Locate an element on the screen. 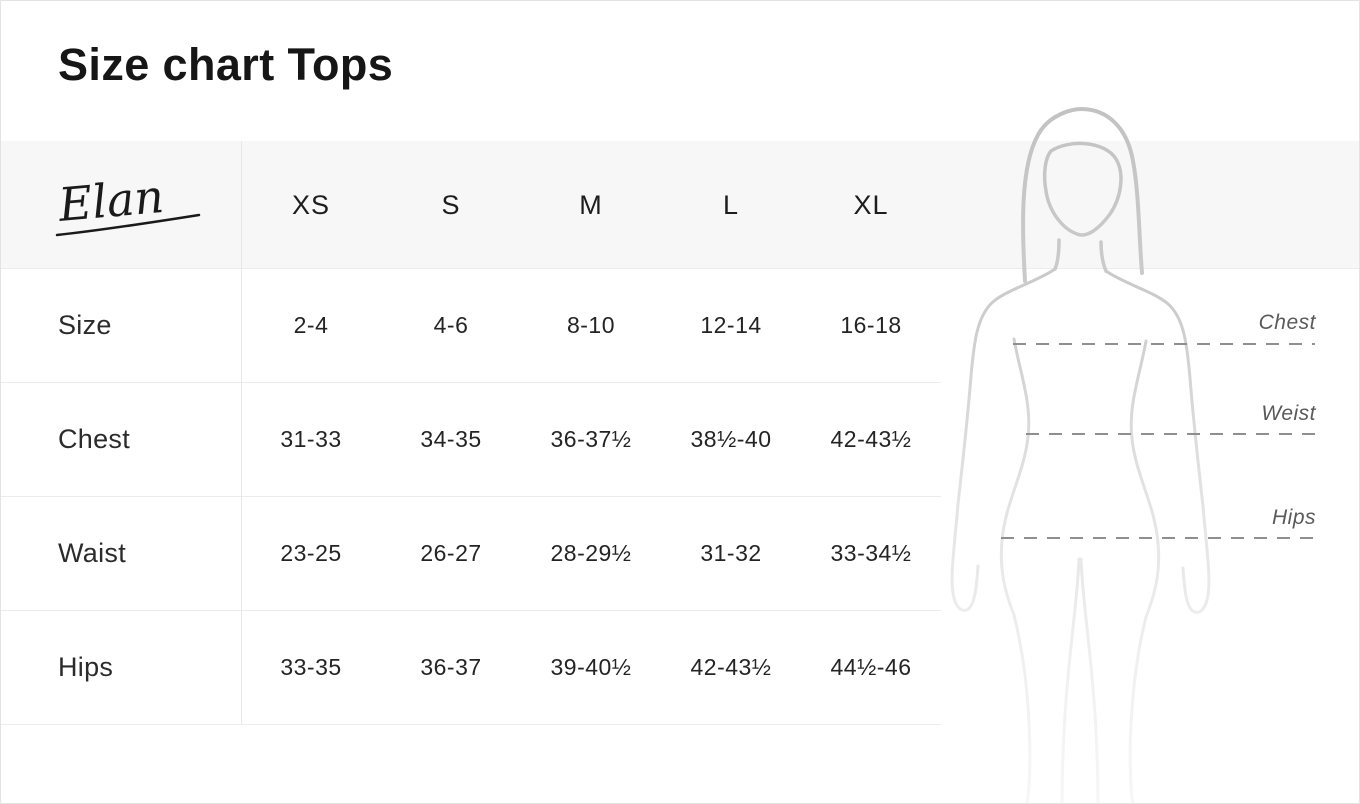 The image size is (1360, 804). table-column-divider is located at coordinates (241, 432).